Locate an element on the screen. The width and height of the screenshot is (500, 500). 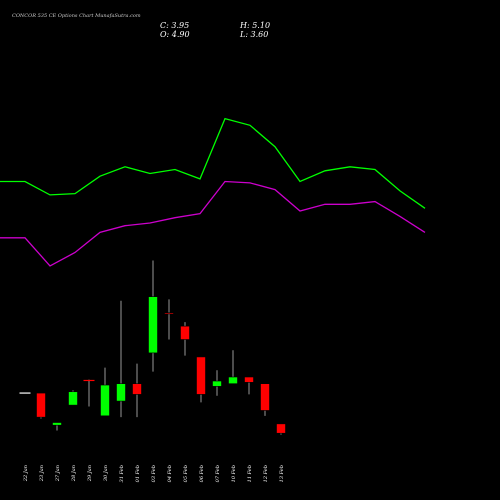
x-tick-label: 06 Feb is located at coordinates (202, 473).